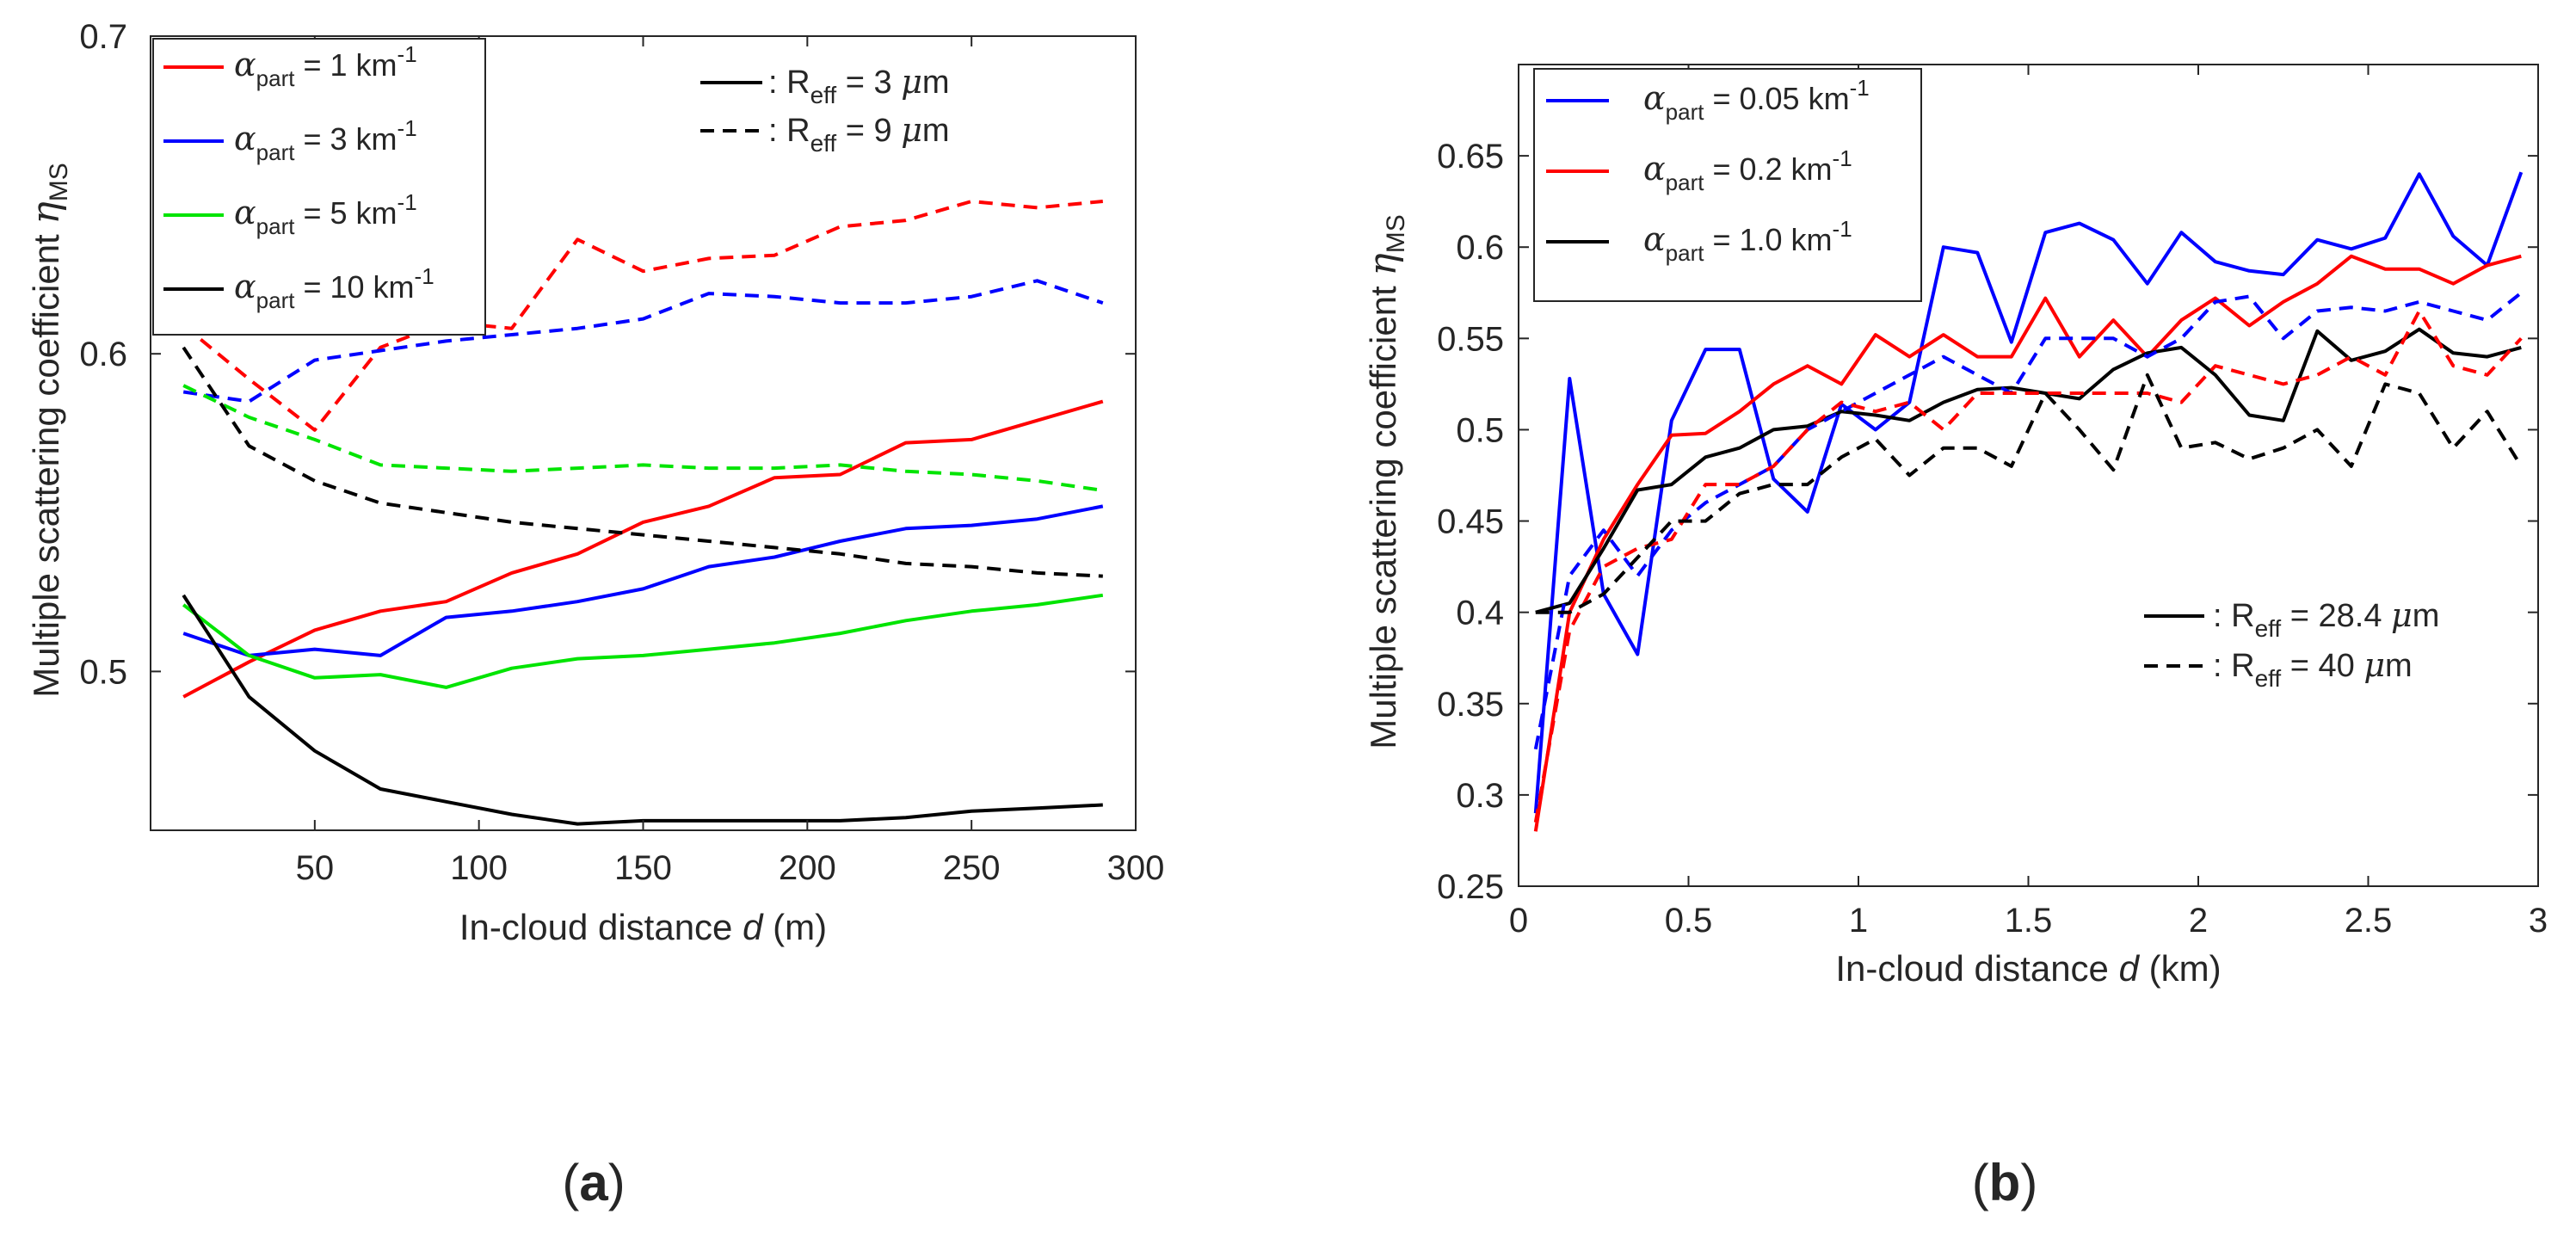  Describe the element at coordinates (1747, 170) in the screenshot. I see `legend-entry: αpart = 0.2 km-1` at that location.